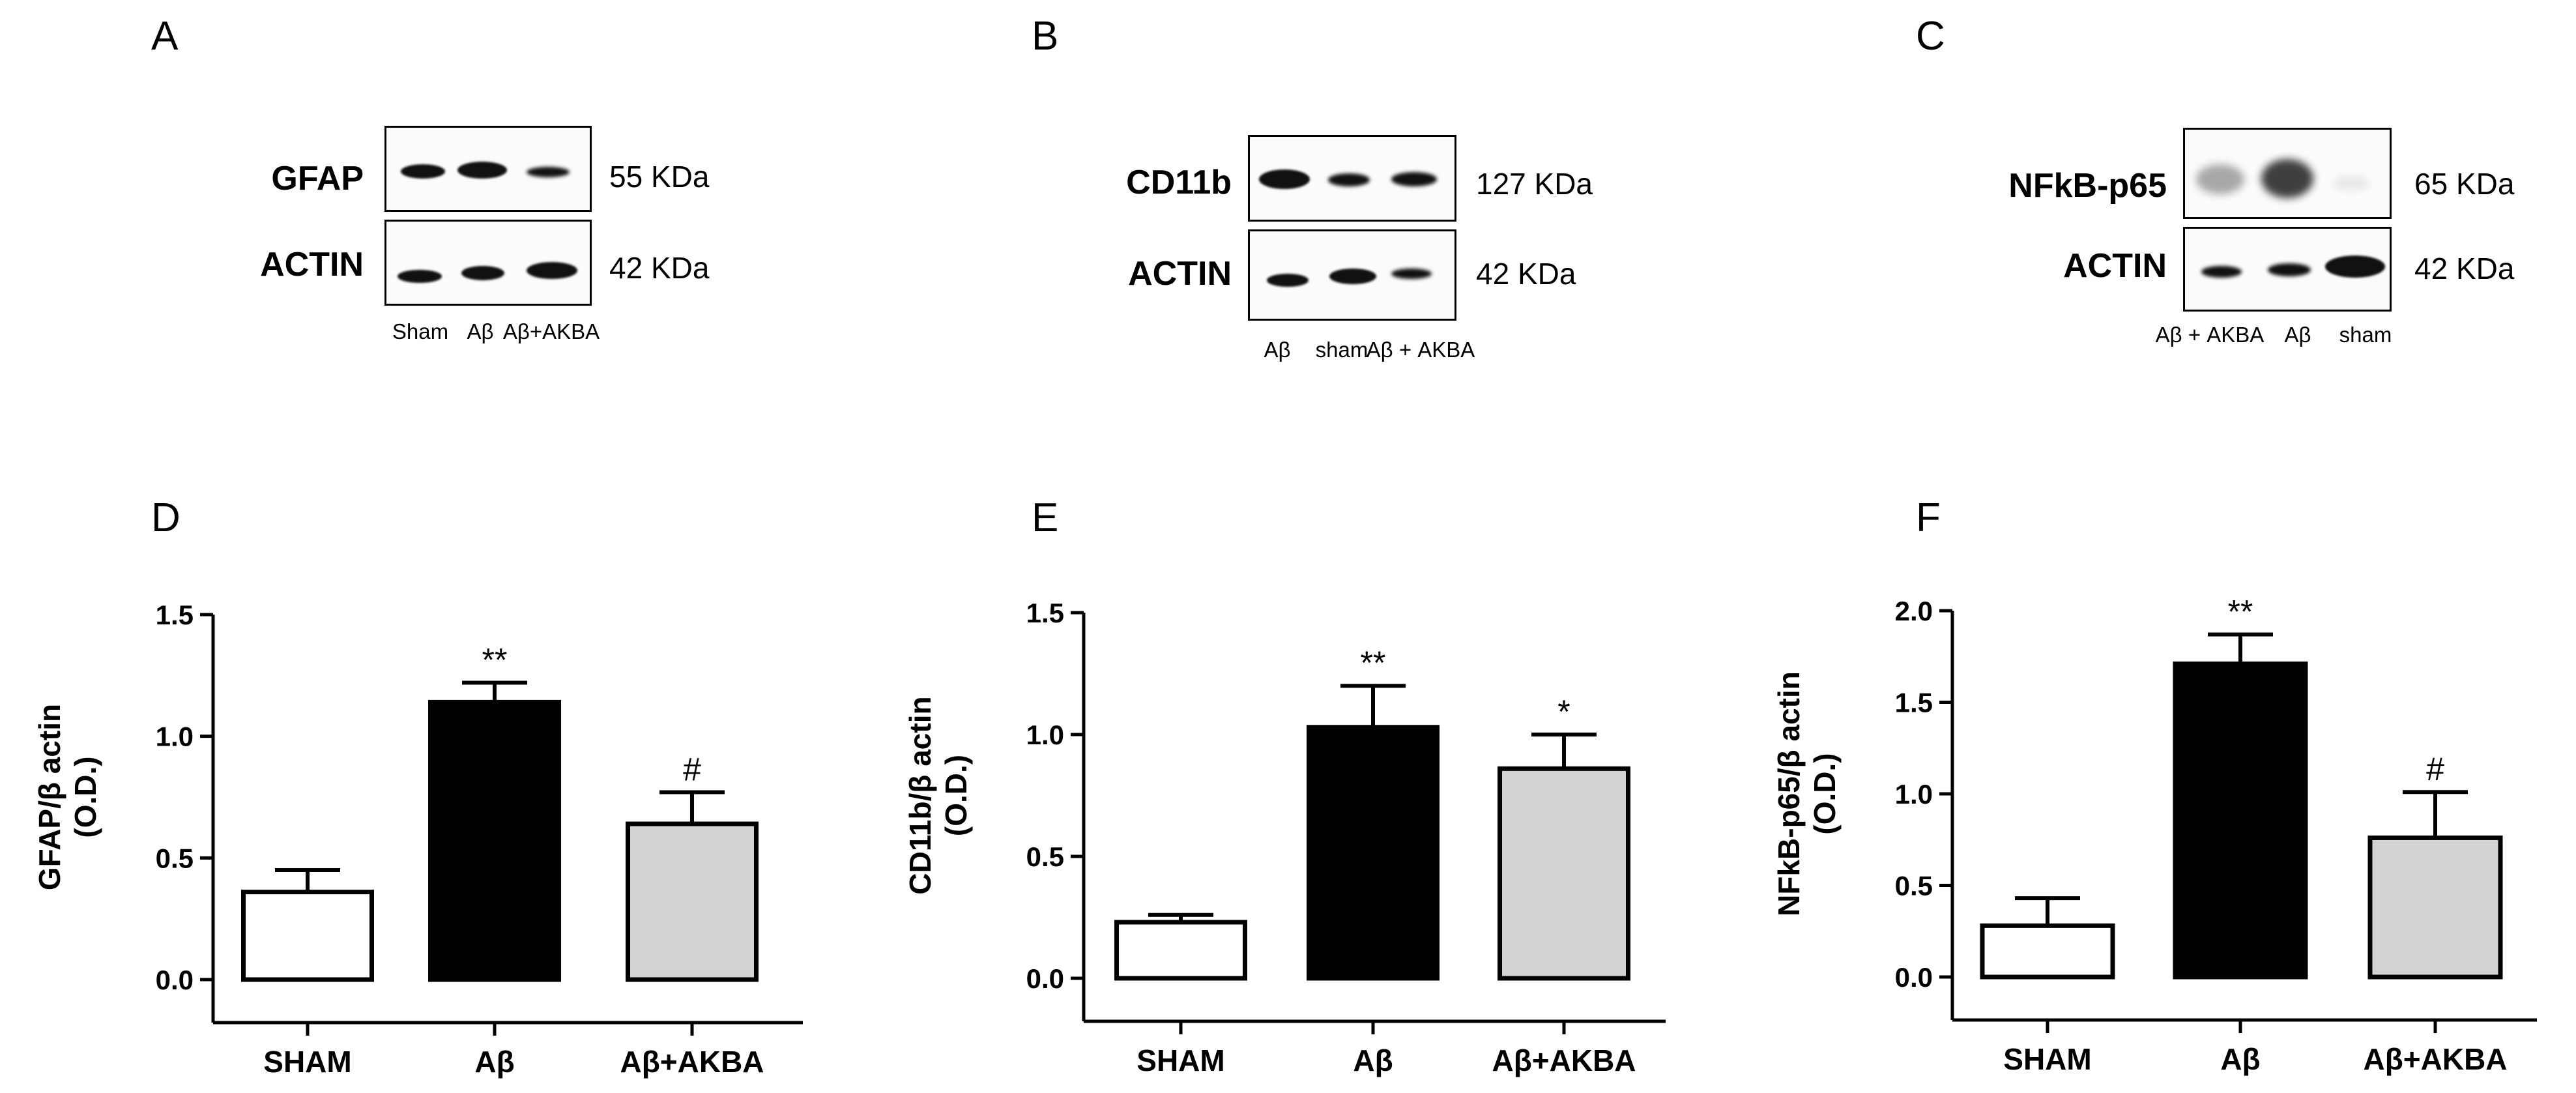 This screenshot has height=1093, width=2576. I want to click on blot-label-nfkb-p65: NFkB-p65, so click(2087, 186).